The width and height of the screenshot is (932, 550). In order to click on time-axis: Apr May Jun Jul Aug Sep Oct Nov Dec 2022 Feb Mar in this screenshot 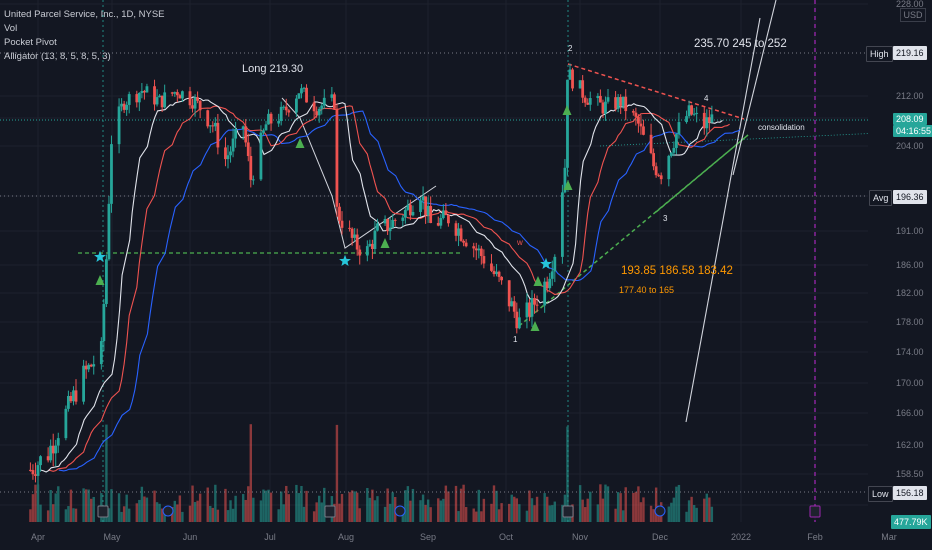, I will do `click(448, 538)`.